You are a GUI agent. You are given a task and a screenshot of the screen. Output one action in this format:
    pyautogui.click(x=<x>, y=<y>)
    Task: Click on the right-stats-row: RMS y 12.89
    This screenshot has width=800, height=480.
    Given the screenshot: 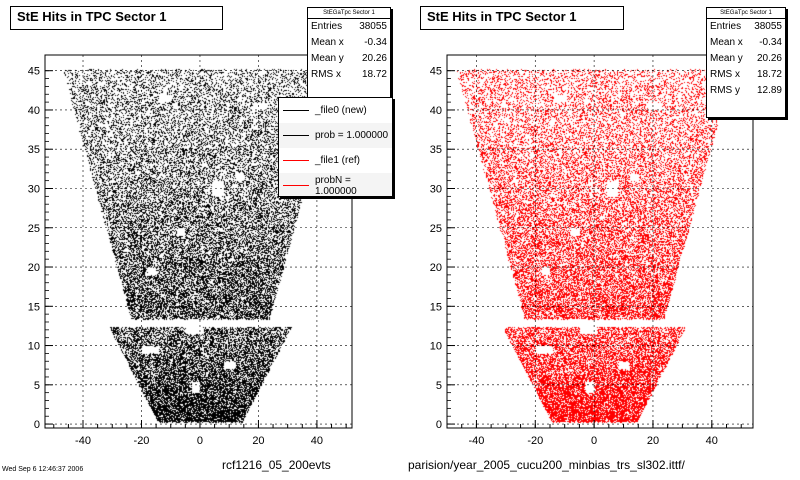 What is the action you would take?
    pyautogui.click(x=746, y=91)
    